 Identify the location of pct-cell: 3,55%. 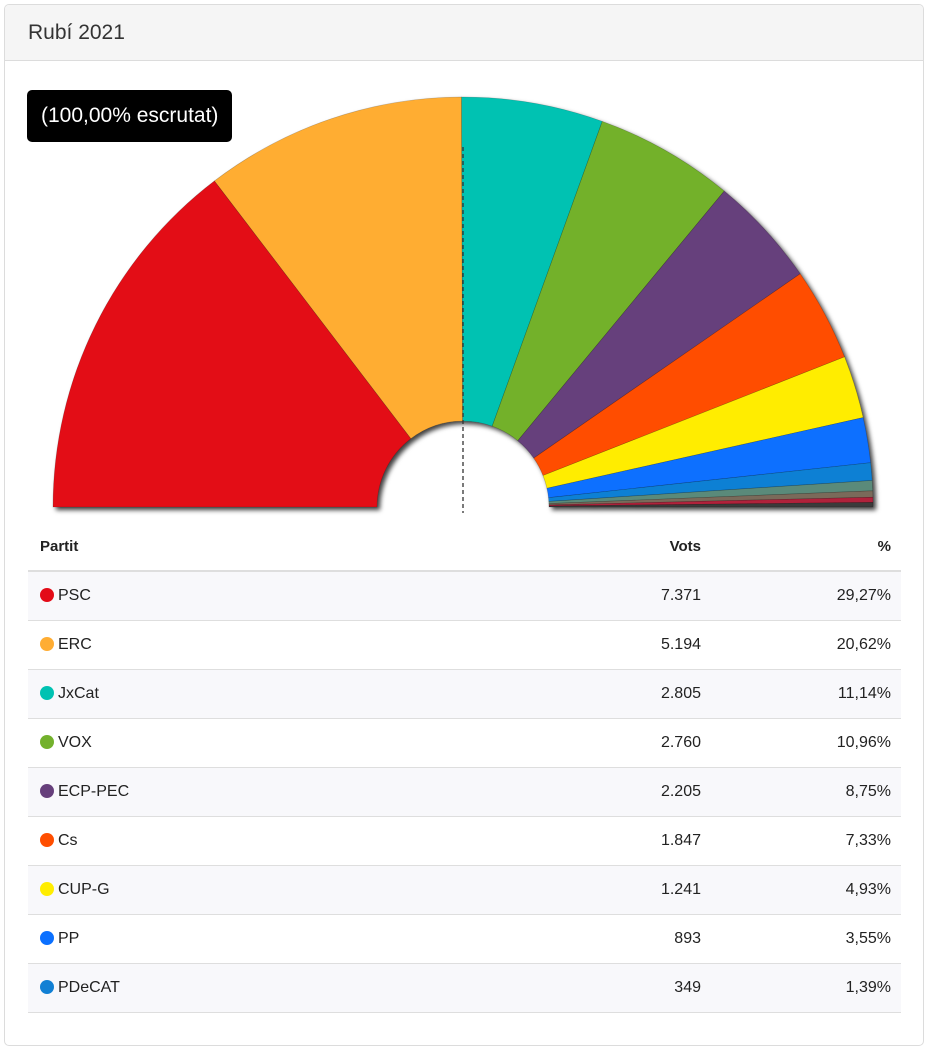
(806, 939).